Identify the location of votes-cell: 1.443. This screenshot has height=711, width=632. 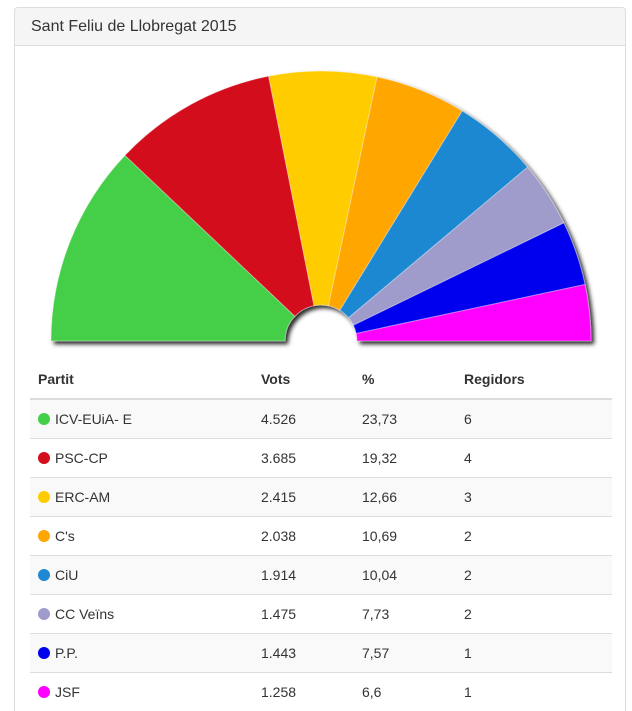
(303, 653).